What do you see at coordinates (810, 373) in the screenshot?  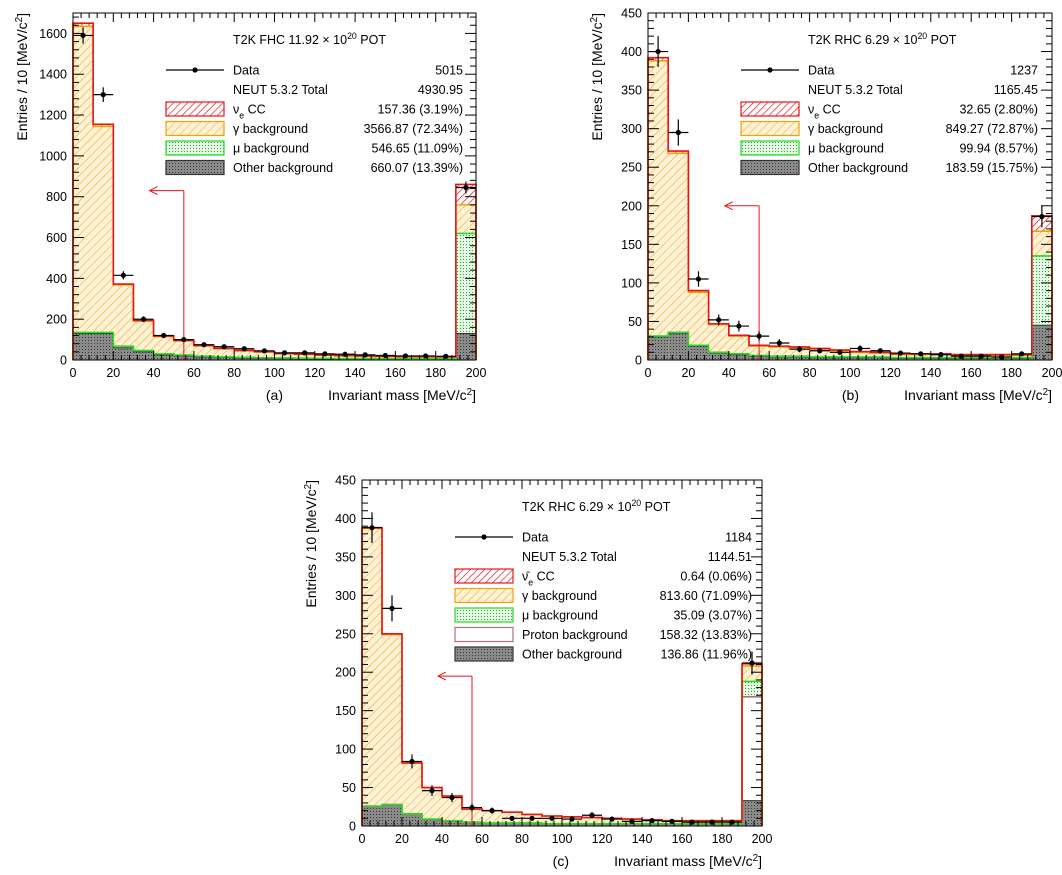 I see `x-tick-label: 80` at bounding box center [810, 373].